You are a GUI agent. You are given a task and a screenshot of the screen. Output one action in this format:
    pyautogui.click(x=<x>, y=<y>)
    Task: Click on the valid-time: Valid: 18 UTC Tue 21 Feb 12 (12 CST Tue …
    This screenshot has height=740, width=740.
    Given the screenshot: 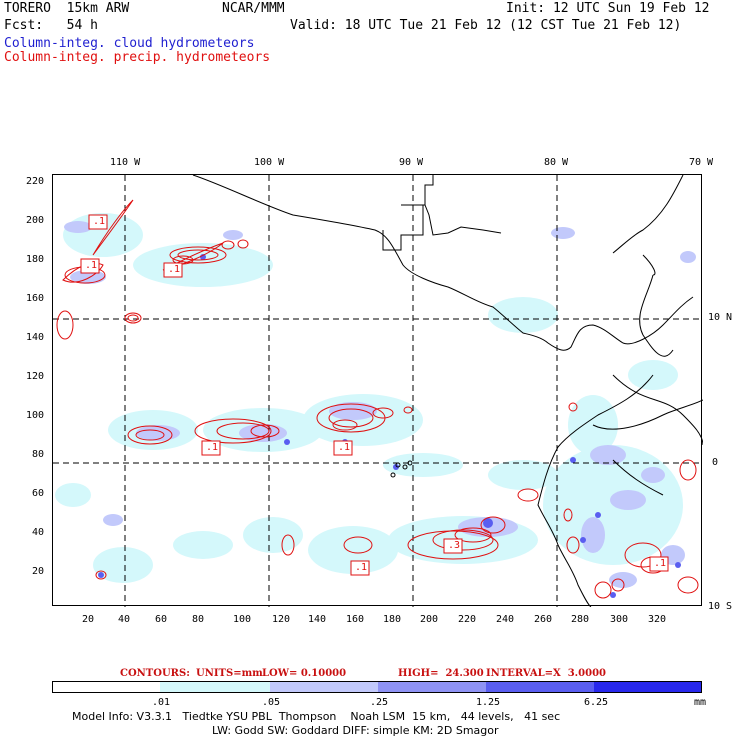 What is the action you would take?
    pyautogui.click(x=486, y=25)
    